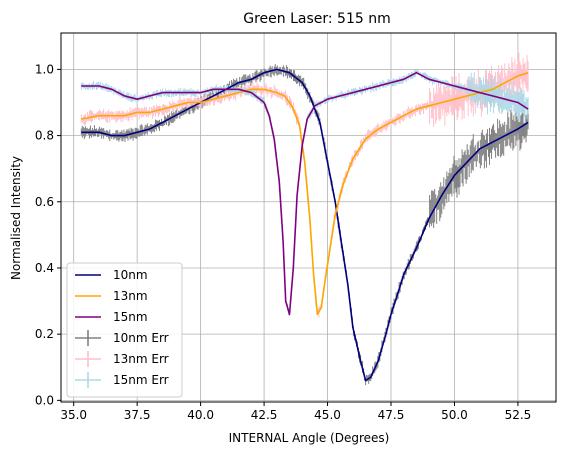 The height and width of the screenshot is (455, 567). I want to click on x-tick-label: 52.5, so click(518, 415).